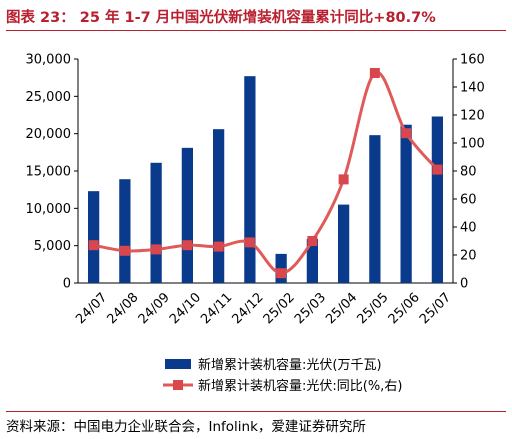  Describe the element at coordinates (49, 60) in the screenshot. I see `left-axis-tick-label: 30,000` at that location.